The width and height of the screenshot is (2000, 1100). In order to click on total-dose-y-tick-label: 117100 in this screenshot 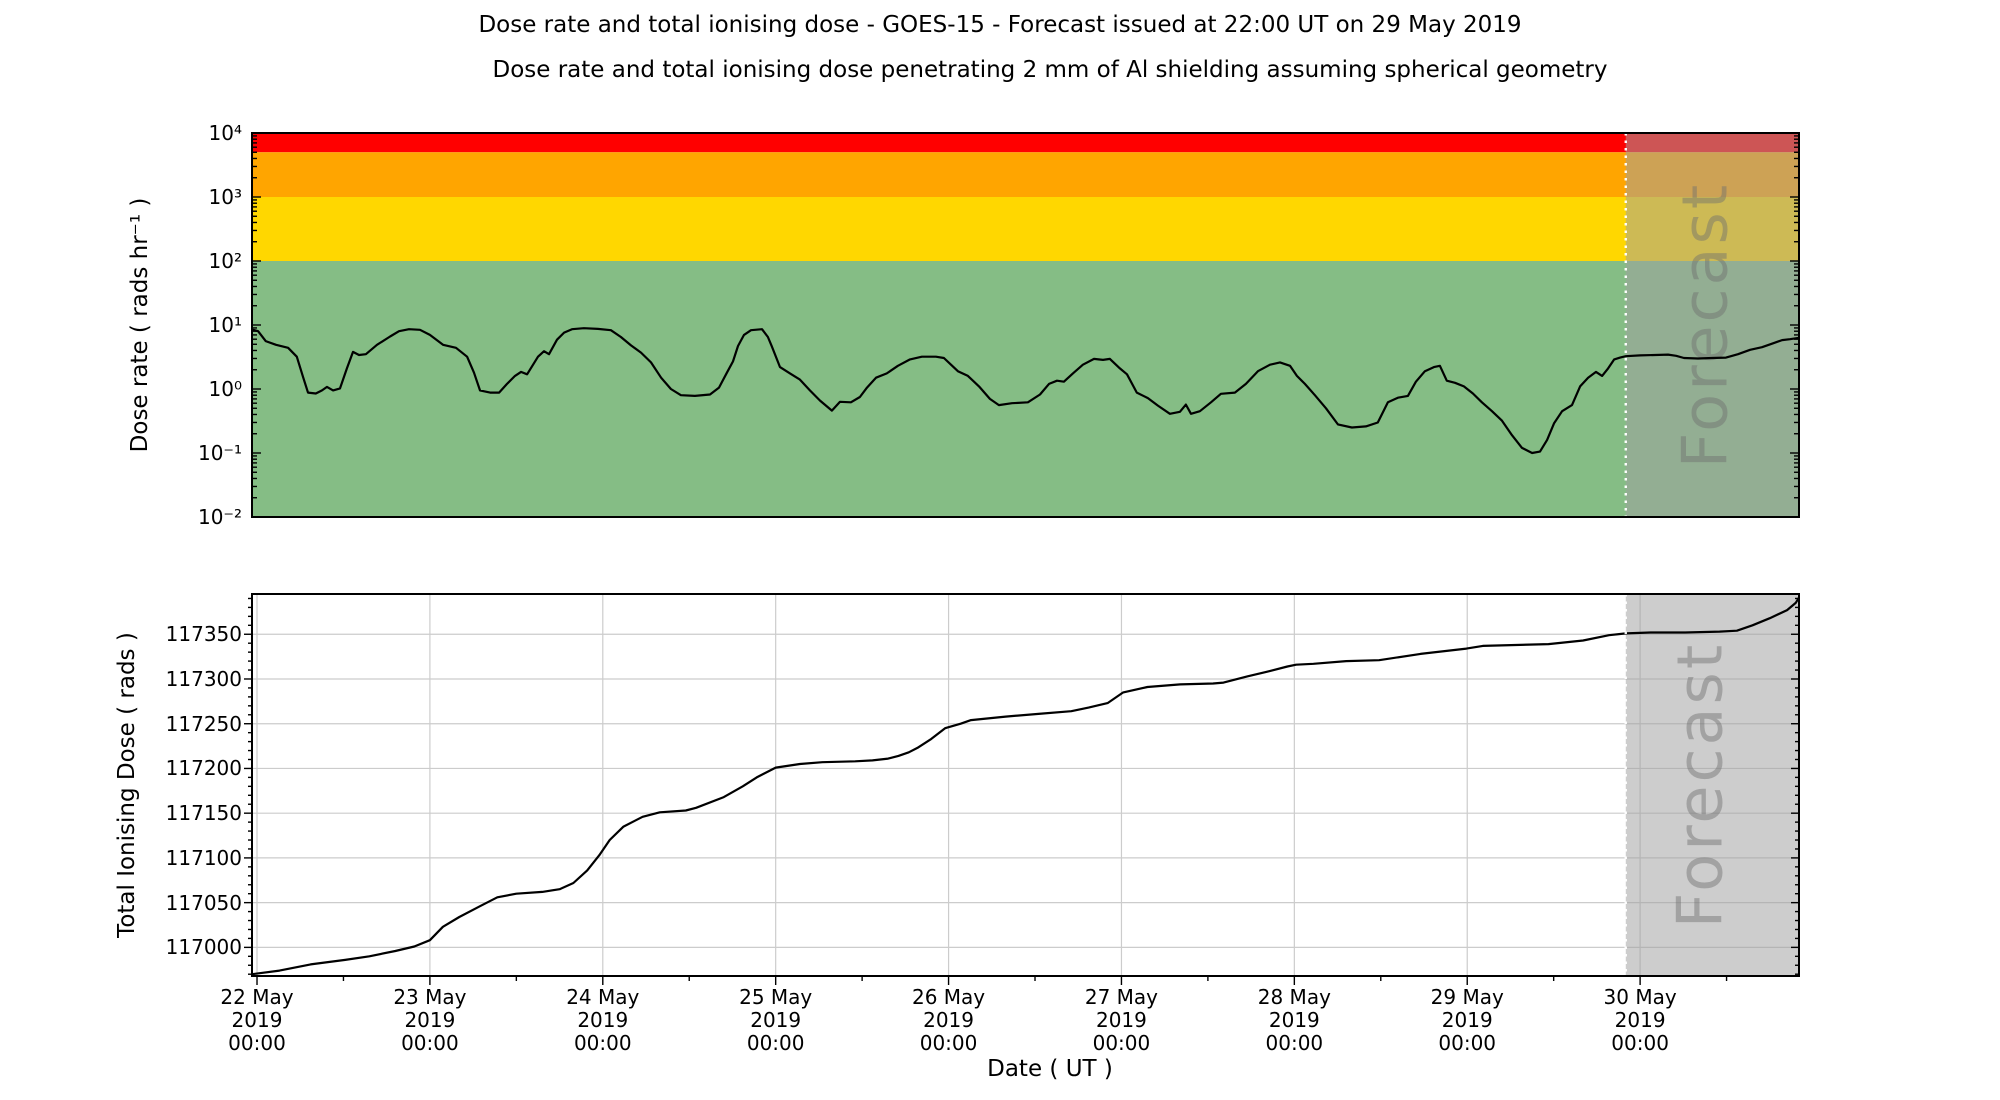, I will do `click(203, 857)`.